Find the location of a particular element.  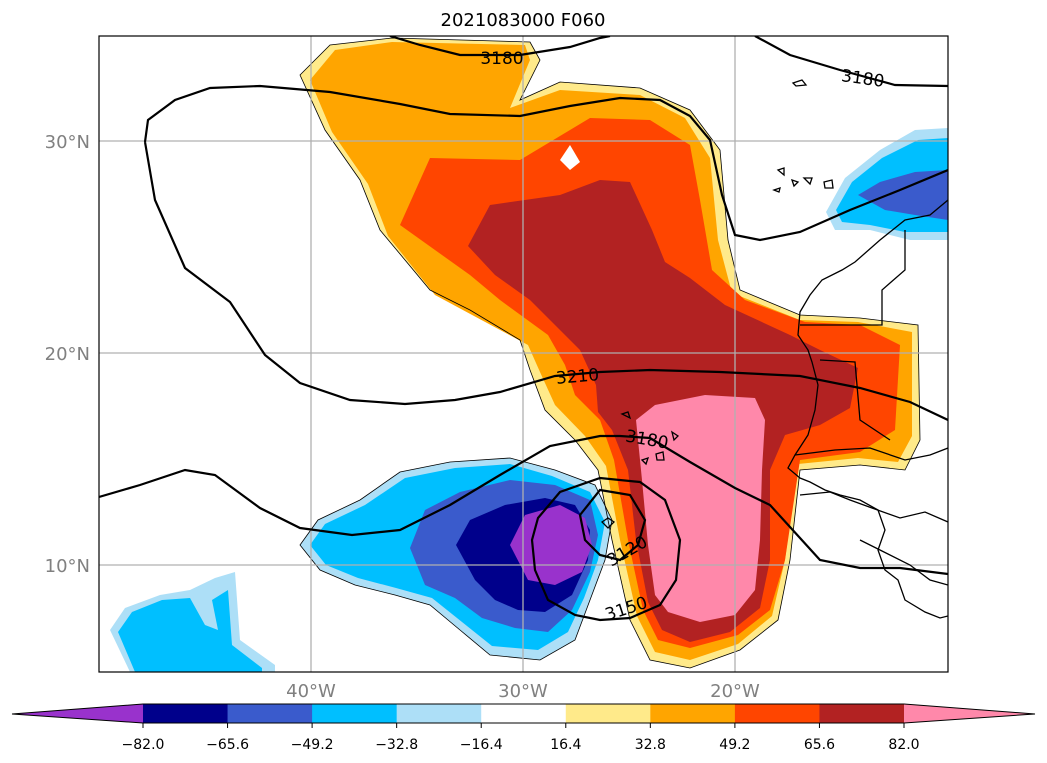

latitude-labels: 30°N 20°N 10°N is located at coordinates (67, 354).